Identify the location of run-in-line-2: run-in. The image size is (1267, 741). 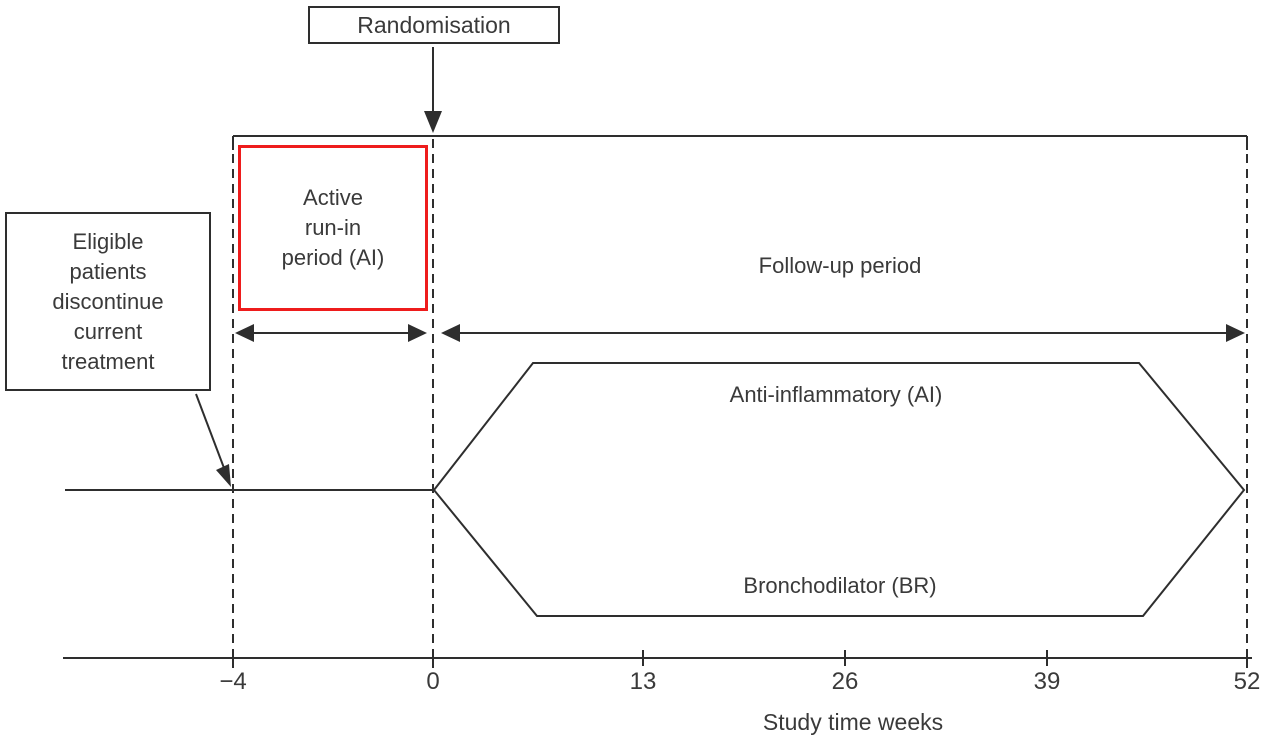
(333, 227).